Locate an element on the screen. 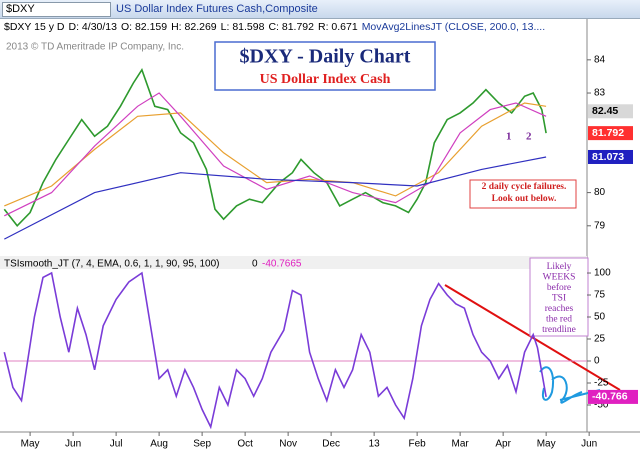 This screenshot has height=453, width=640. annotation: WEEKS is located at coordinates (559, 278).